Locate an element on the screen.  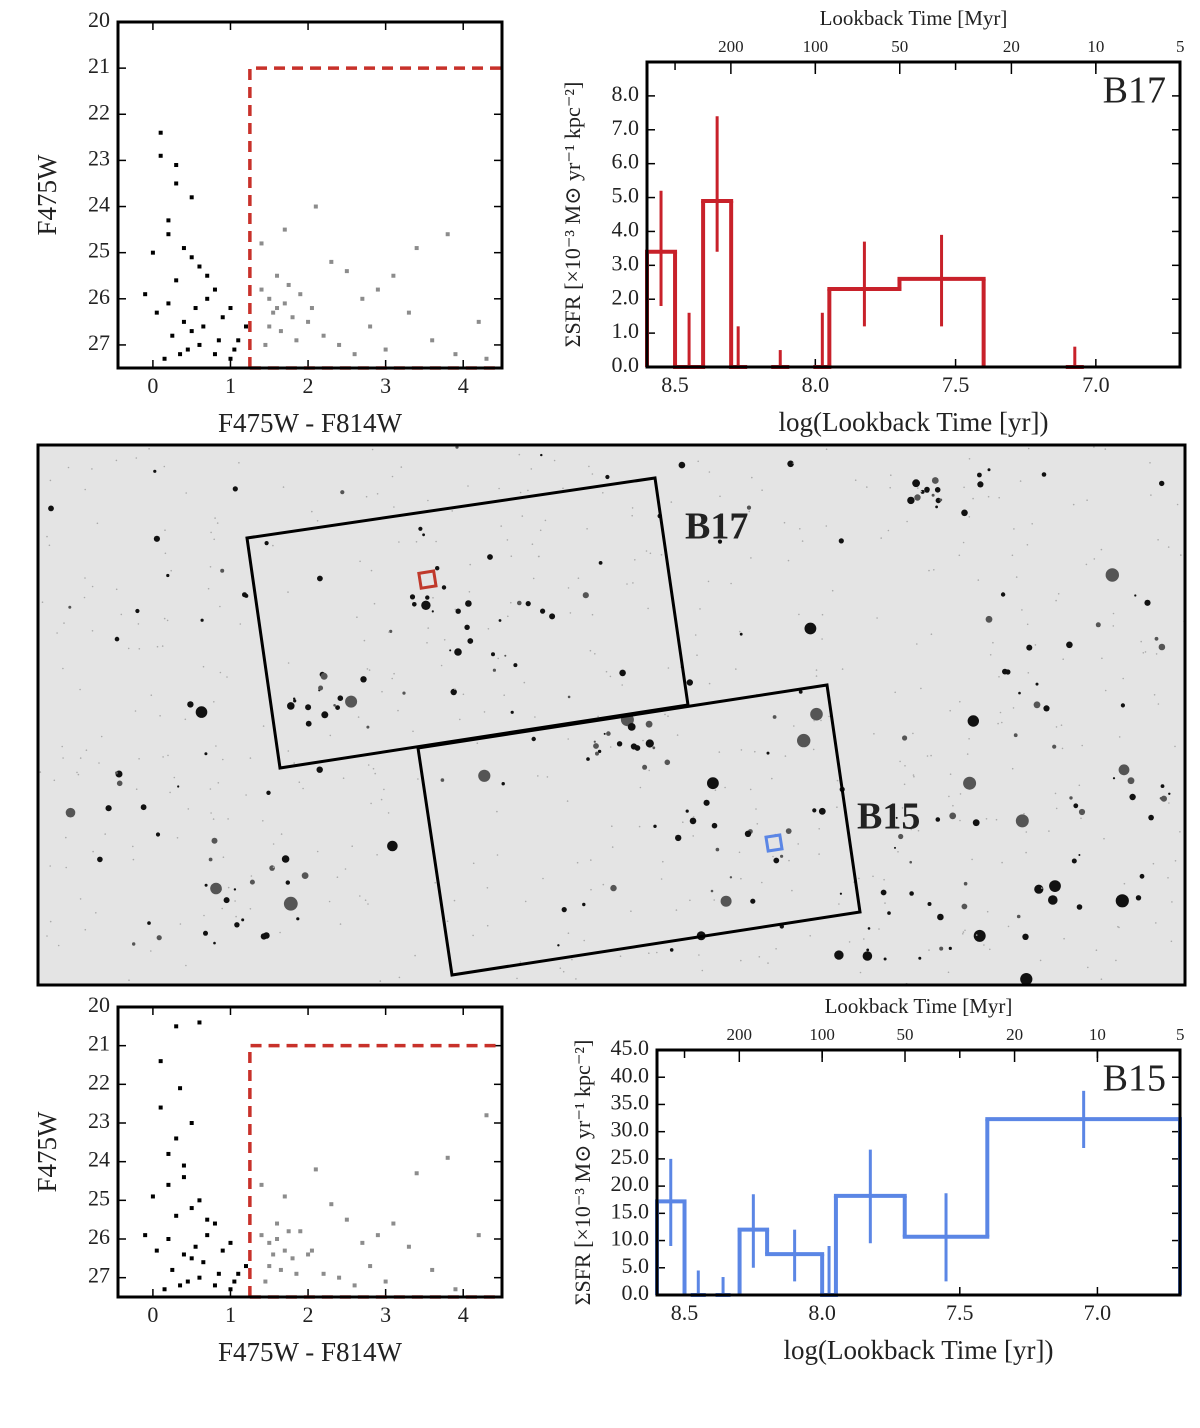
x-axis-label: log(Lookback Time [yr]) is located at coordinates (919, 1350).